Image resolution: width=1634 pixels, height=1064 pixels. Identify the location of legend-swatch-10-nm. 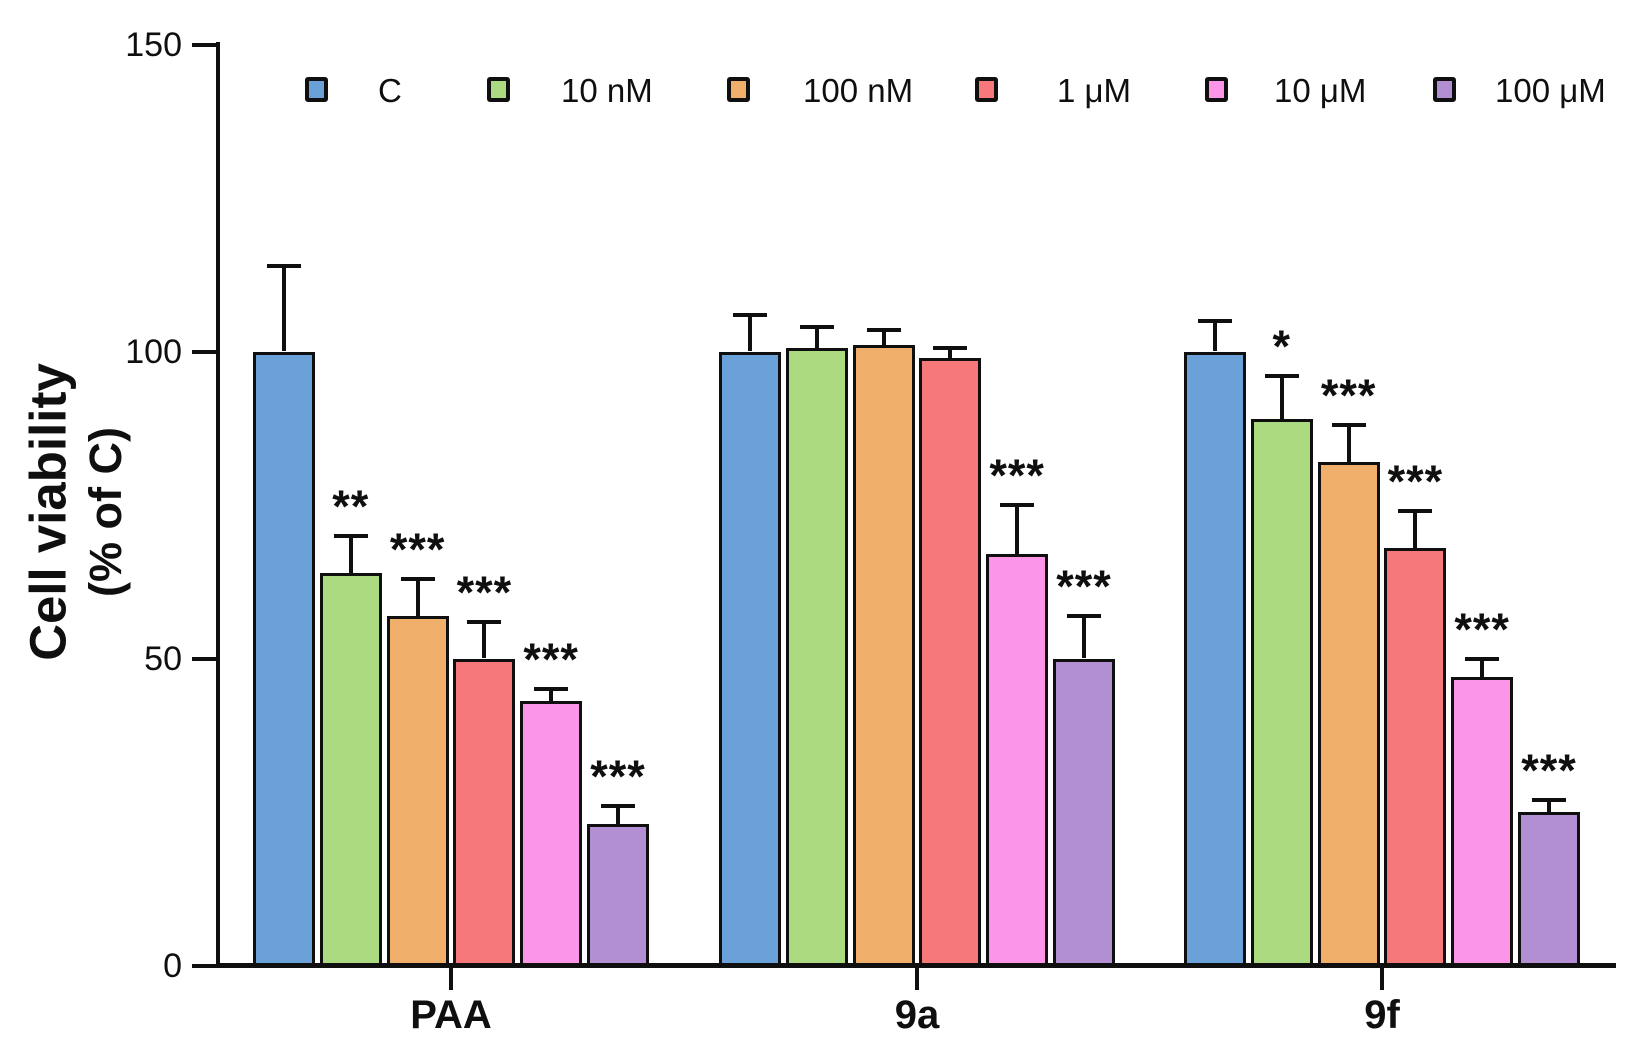
(498, 89).